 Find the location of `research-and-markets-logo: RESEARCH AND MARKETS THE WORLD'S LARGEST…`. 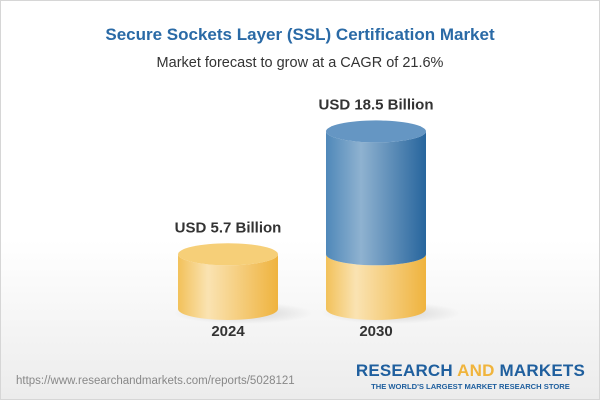

research-and-markets-logo: RESEARCH AND MARKETS THE WORLD'S LARGEST… is located at coordinates (470, 376).